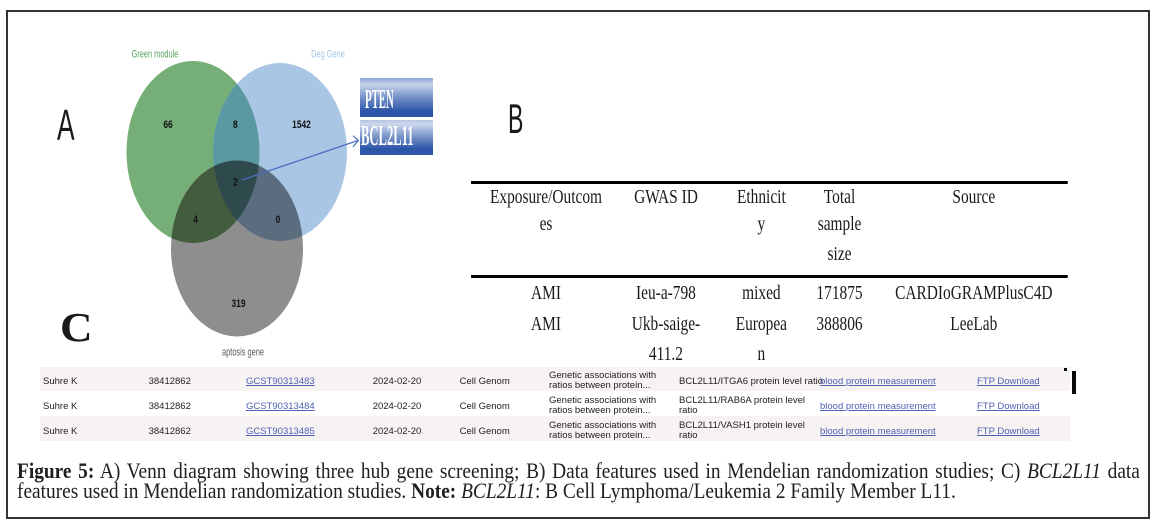 The width and height of the screenshot is (1157, 526). I want to click on svg-text: Green module, so click(155, 54).